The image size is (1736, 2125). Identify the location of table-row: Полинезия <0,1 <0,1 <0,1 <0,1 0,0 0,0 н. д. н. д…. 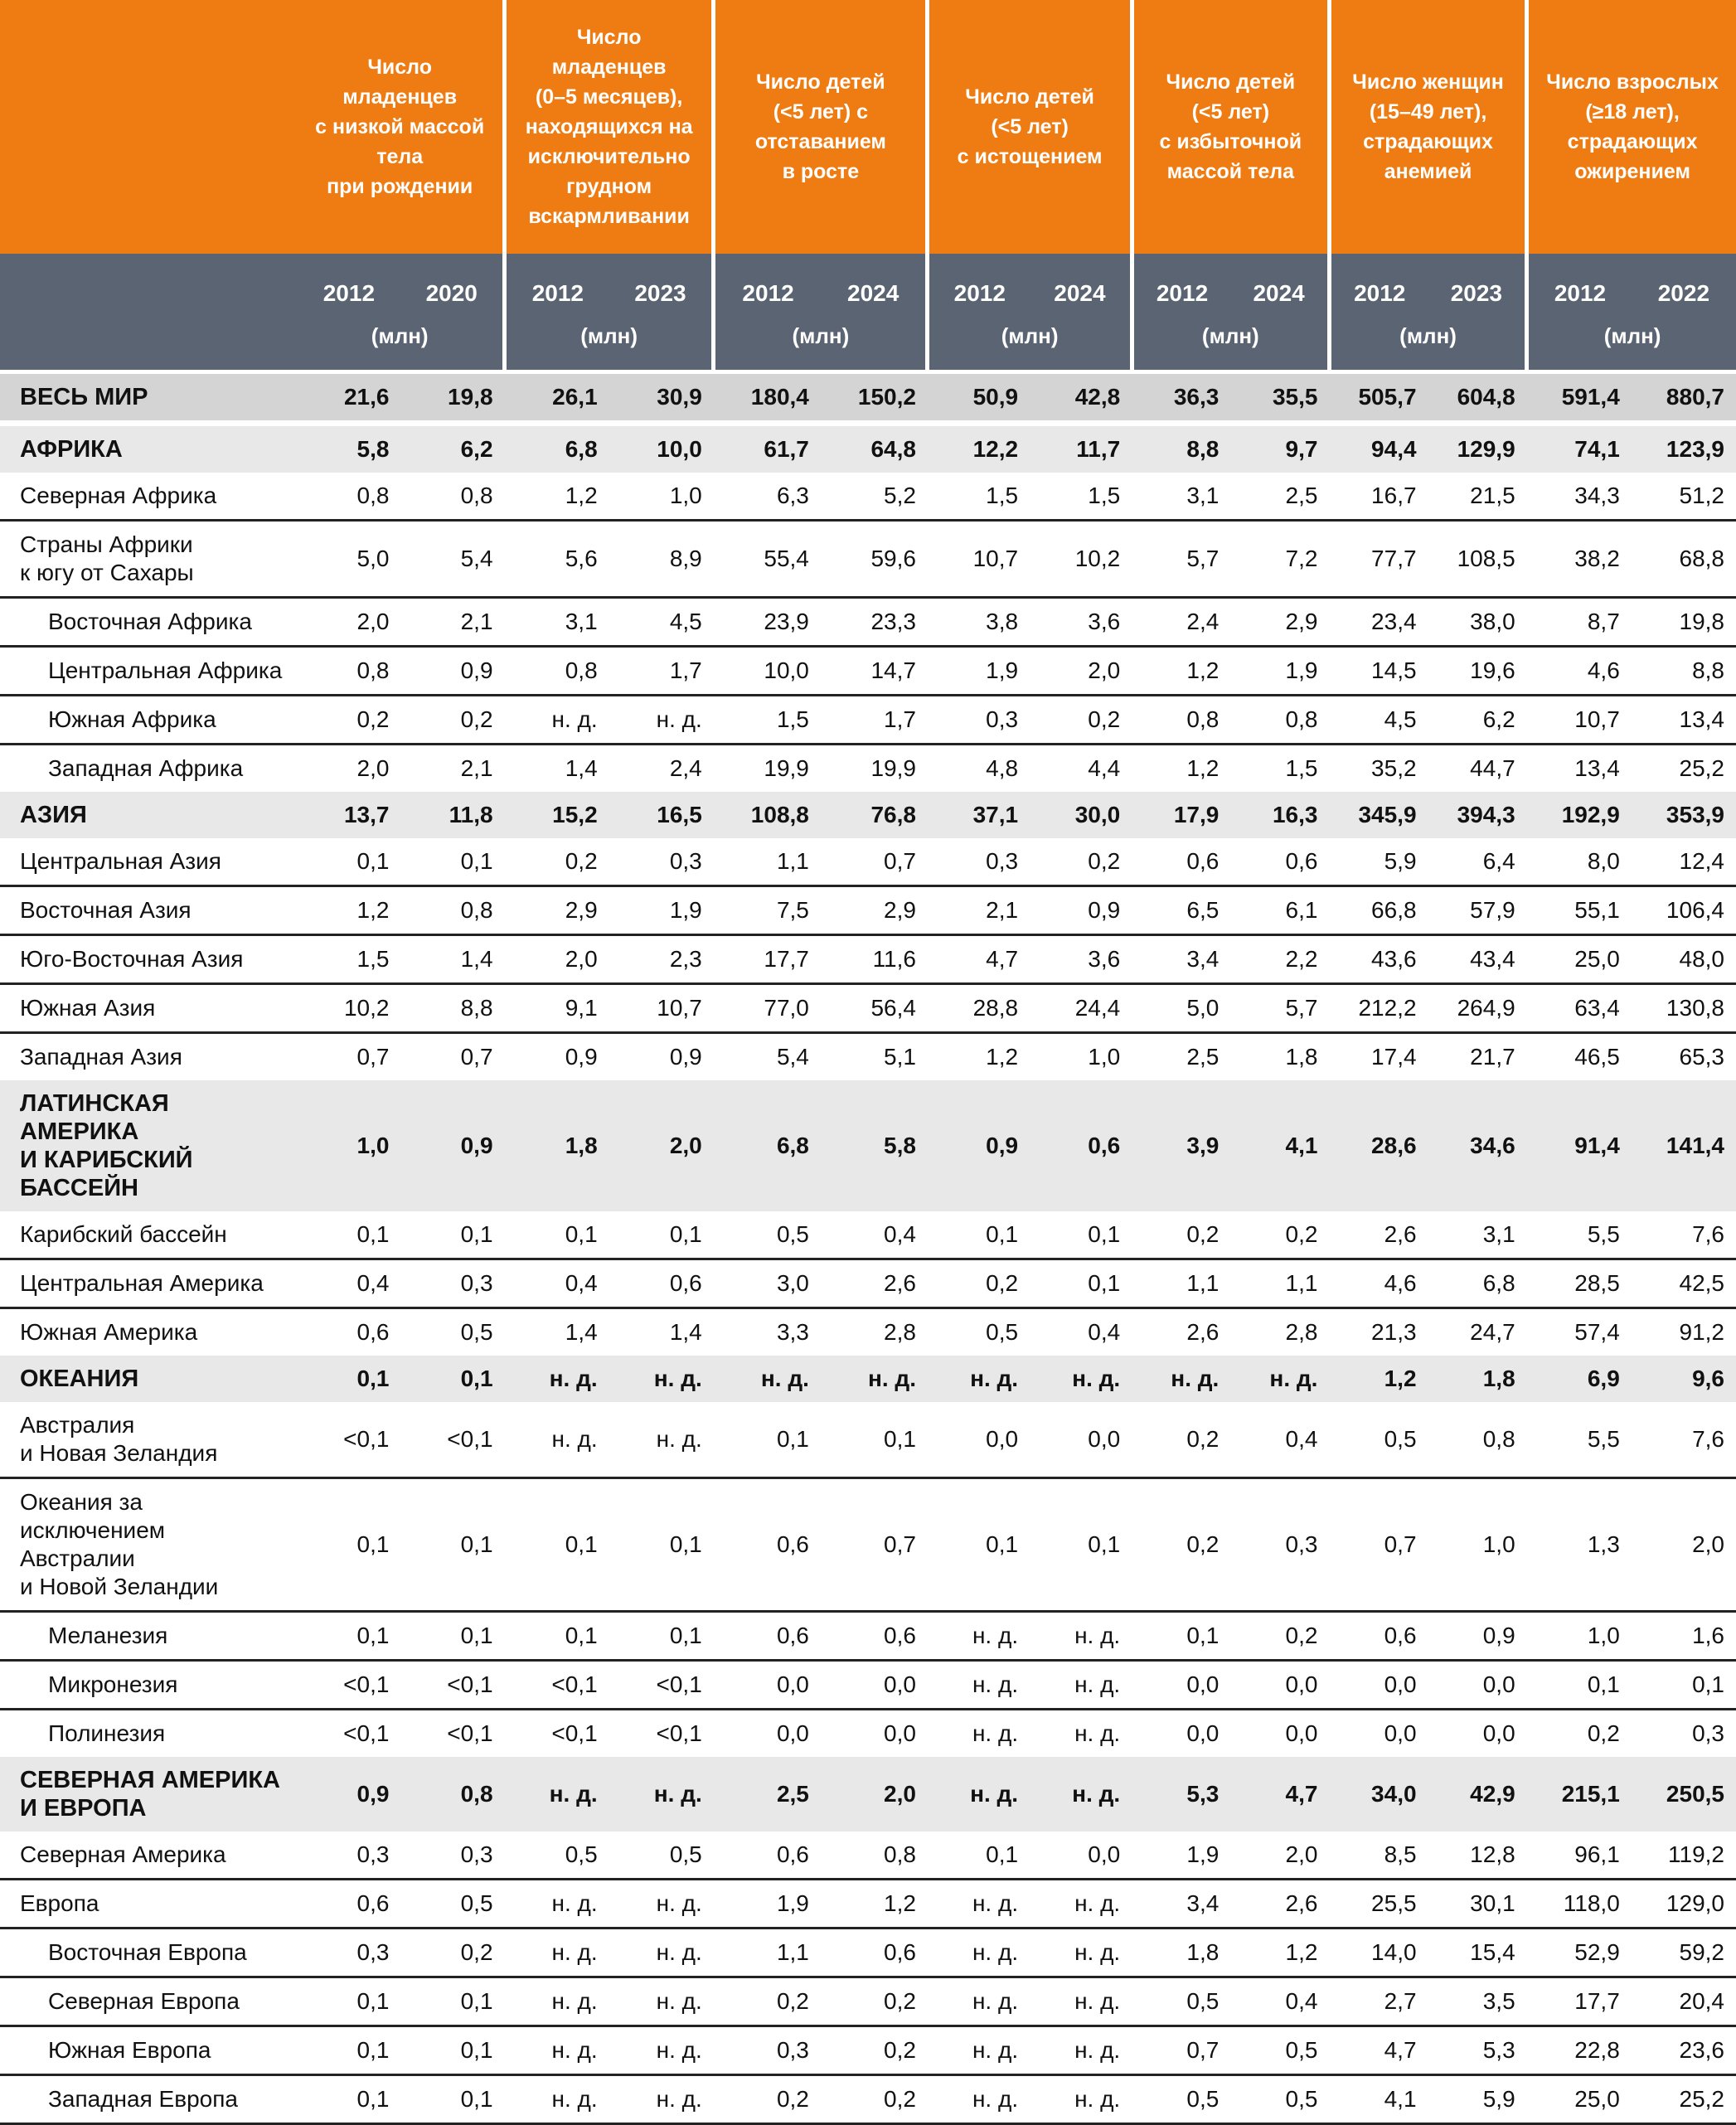
(868, 1733).